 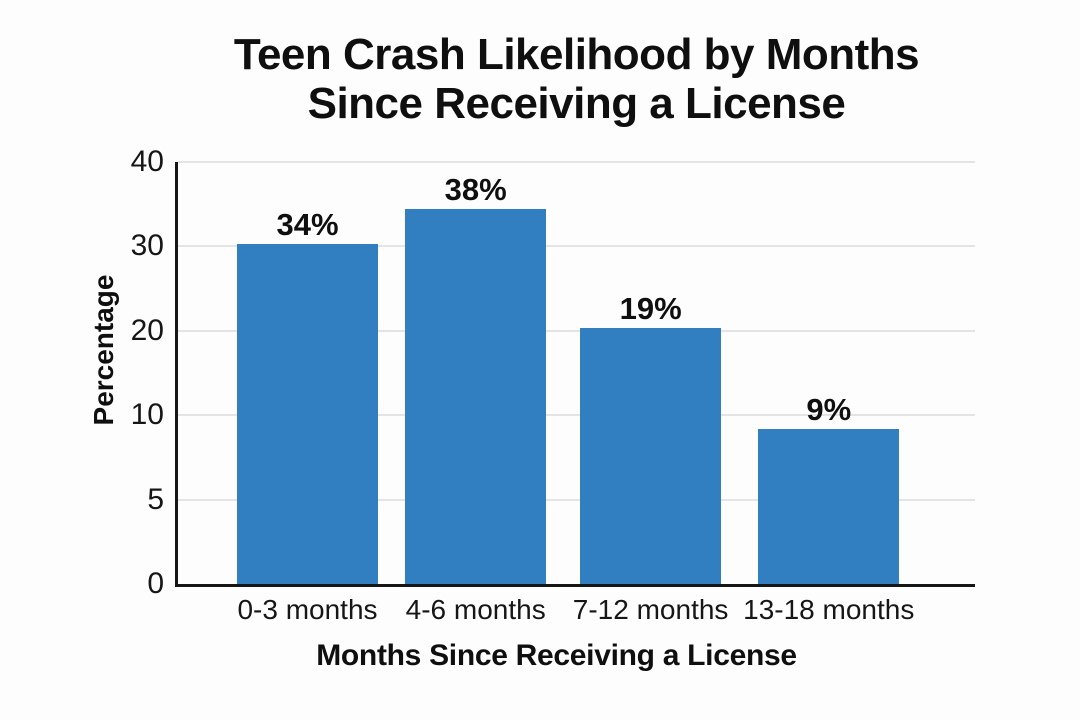 I want to click on x-tick-label: 7-12 months, so click(x=650, y=609).